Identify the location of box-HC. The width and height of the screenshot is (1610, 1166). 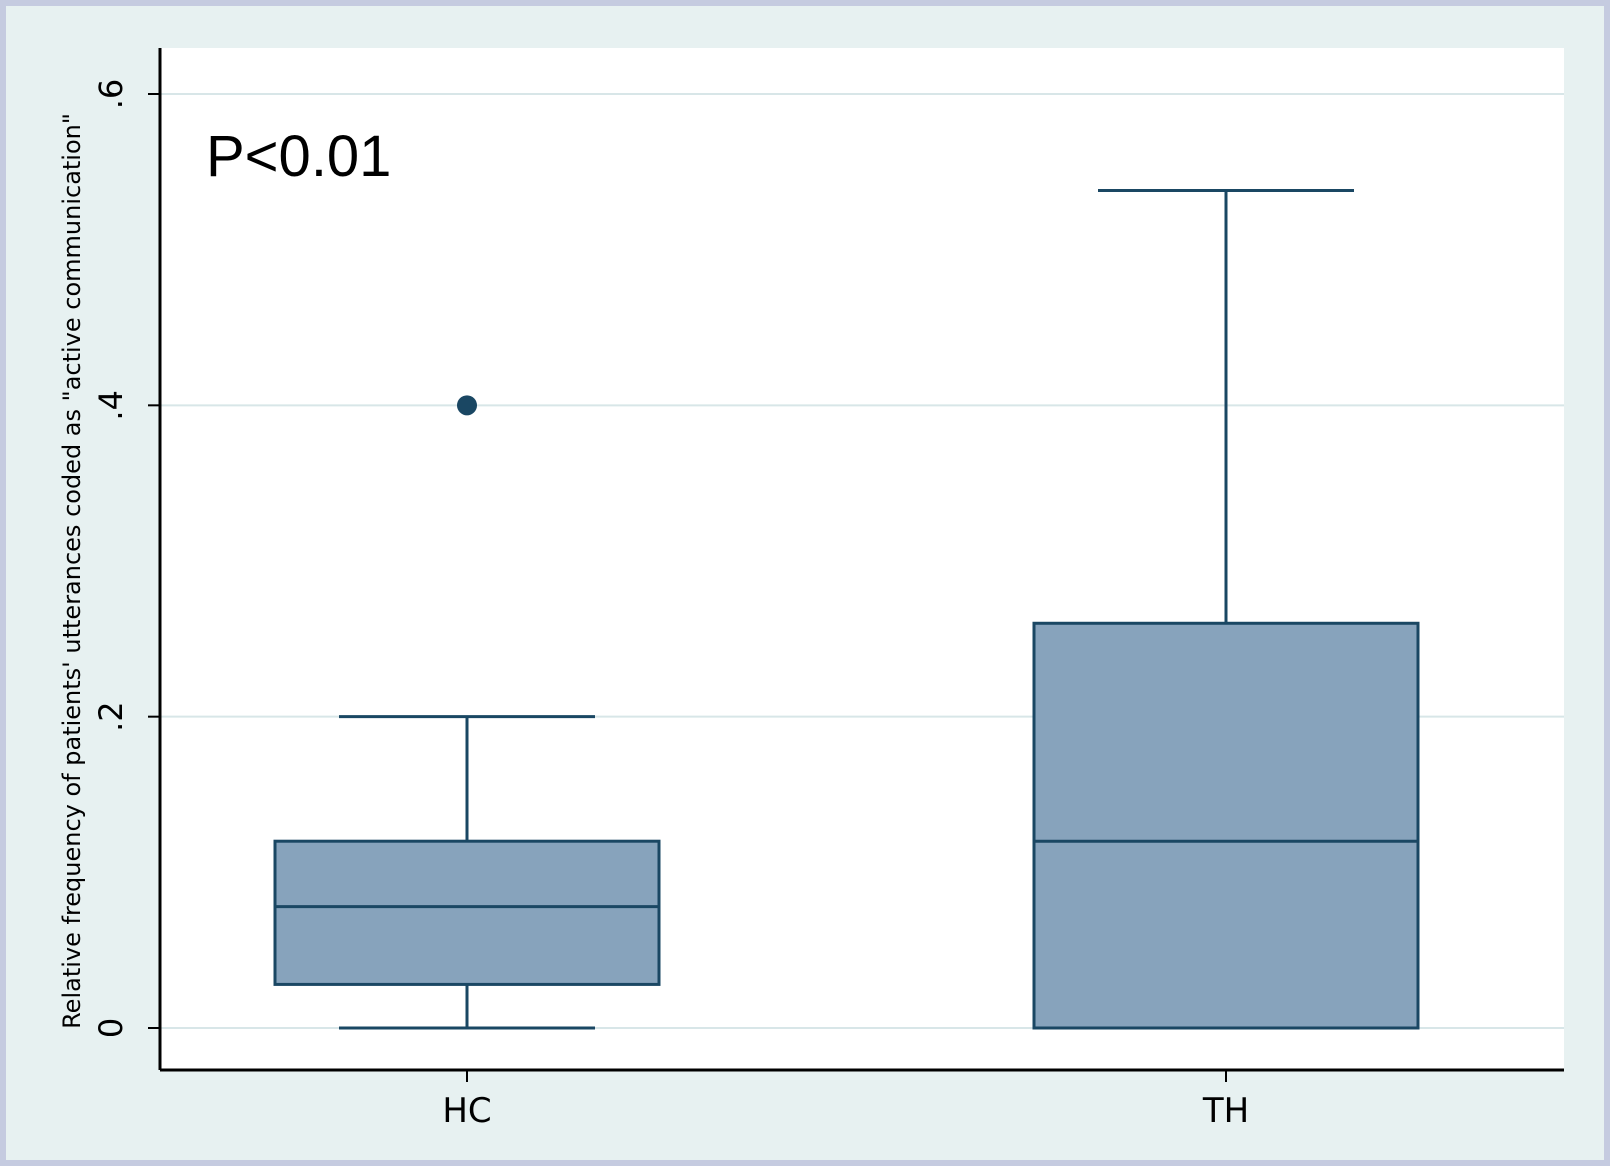
(467, 872).